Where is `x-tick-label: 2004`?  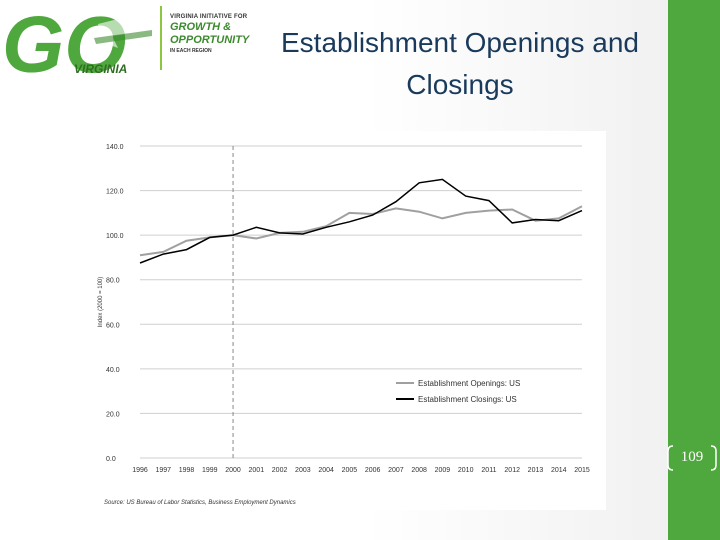
x-tick-label: 2004 is located at coordinates (326, 470).